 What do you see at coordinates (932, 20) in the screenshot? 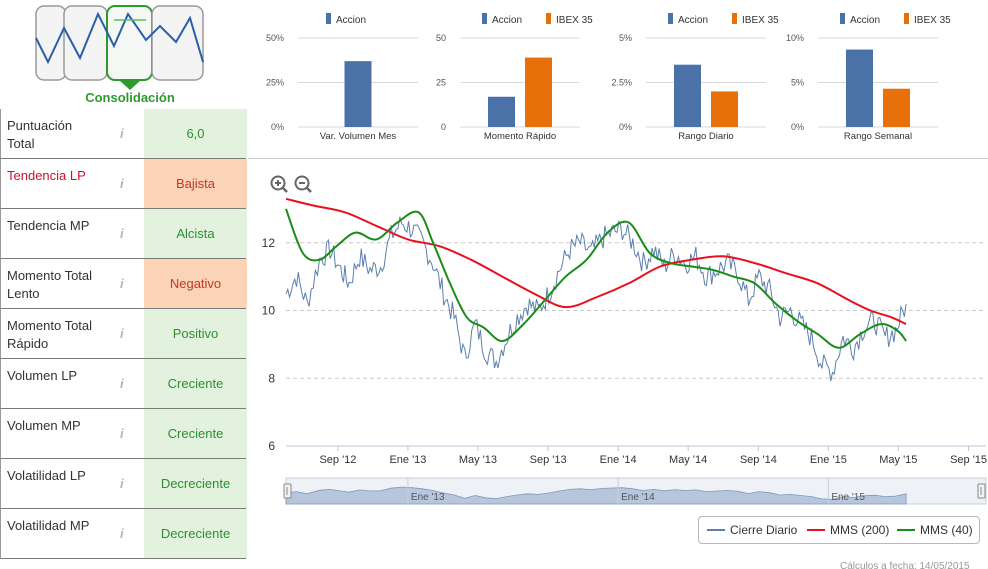
I see `legend-label: IBEX 35` at bounding box center [932, 20].